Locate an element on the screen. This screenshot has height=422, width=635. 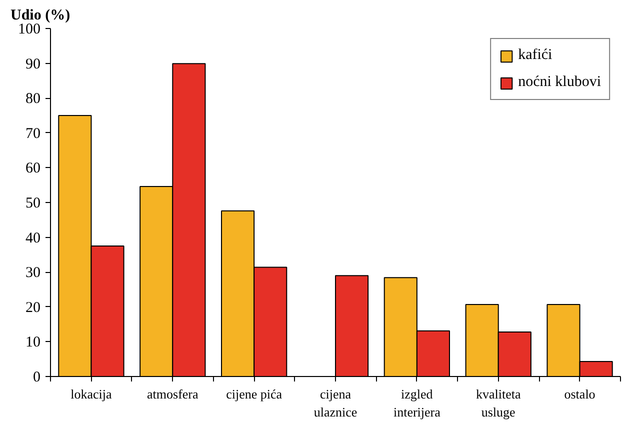
x-tick-label: cijena ulaznice is located at coordinates (336, 403).